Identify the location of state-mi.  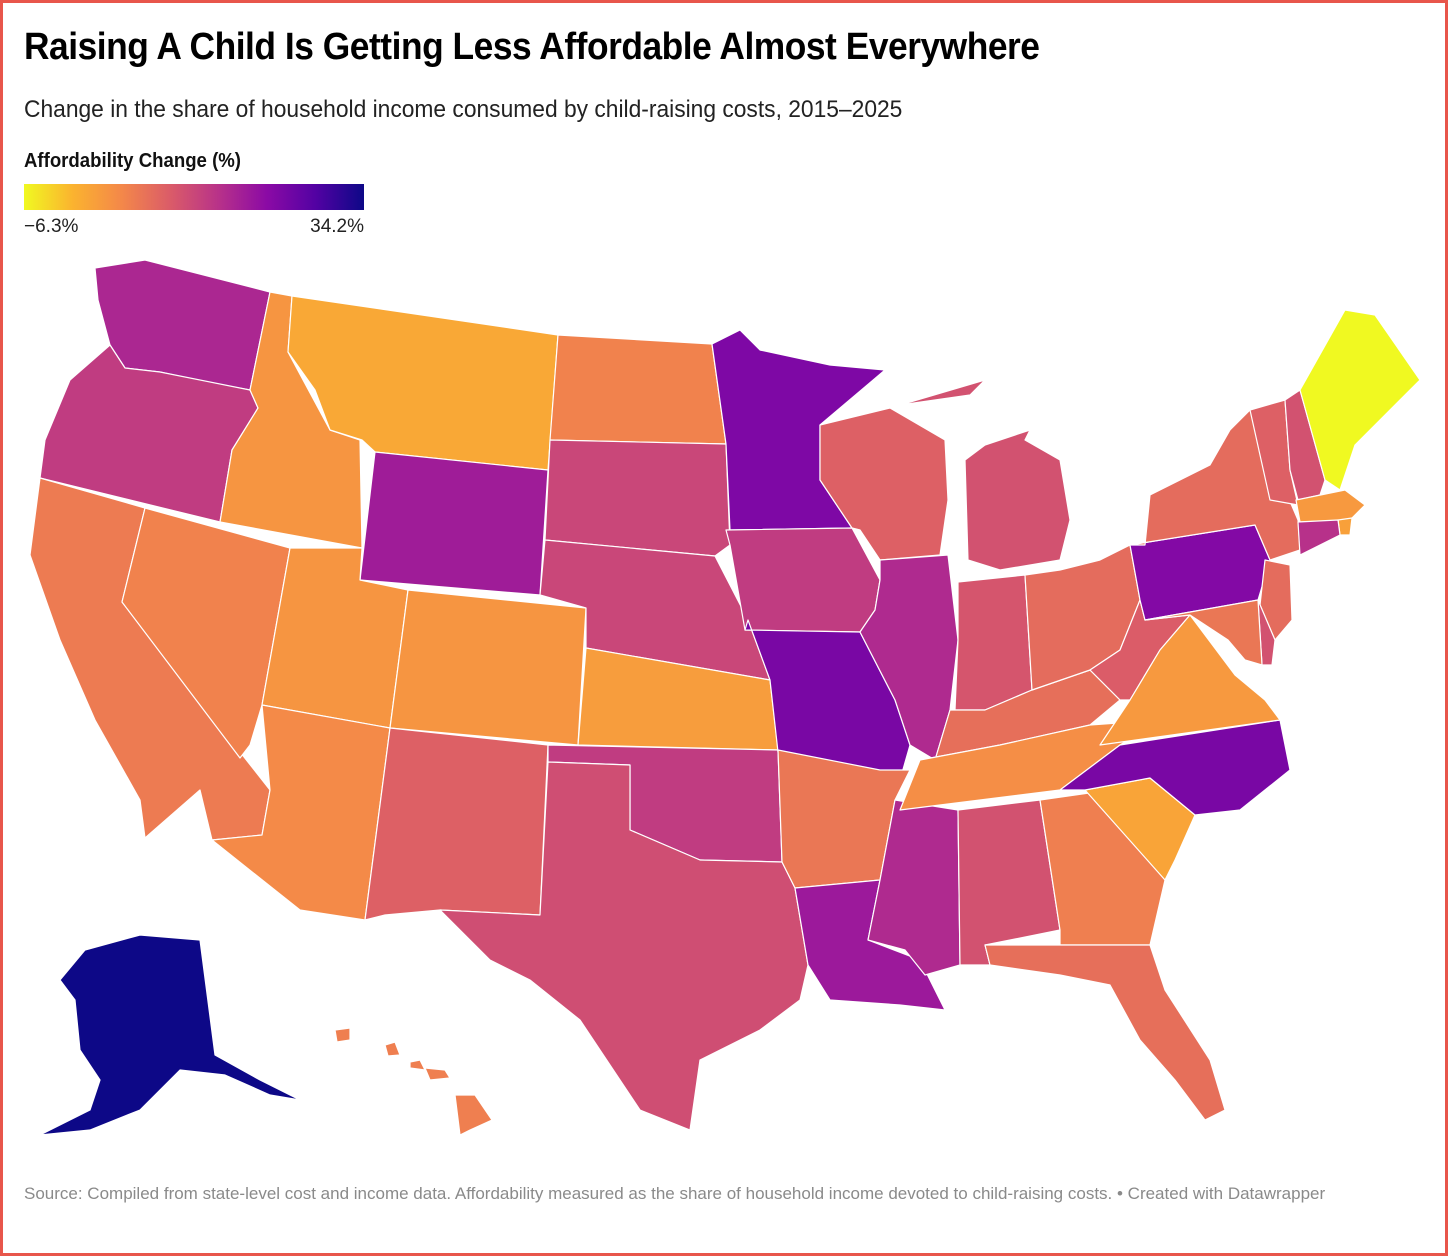
(985, 475).